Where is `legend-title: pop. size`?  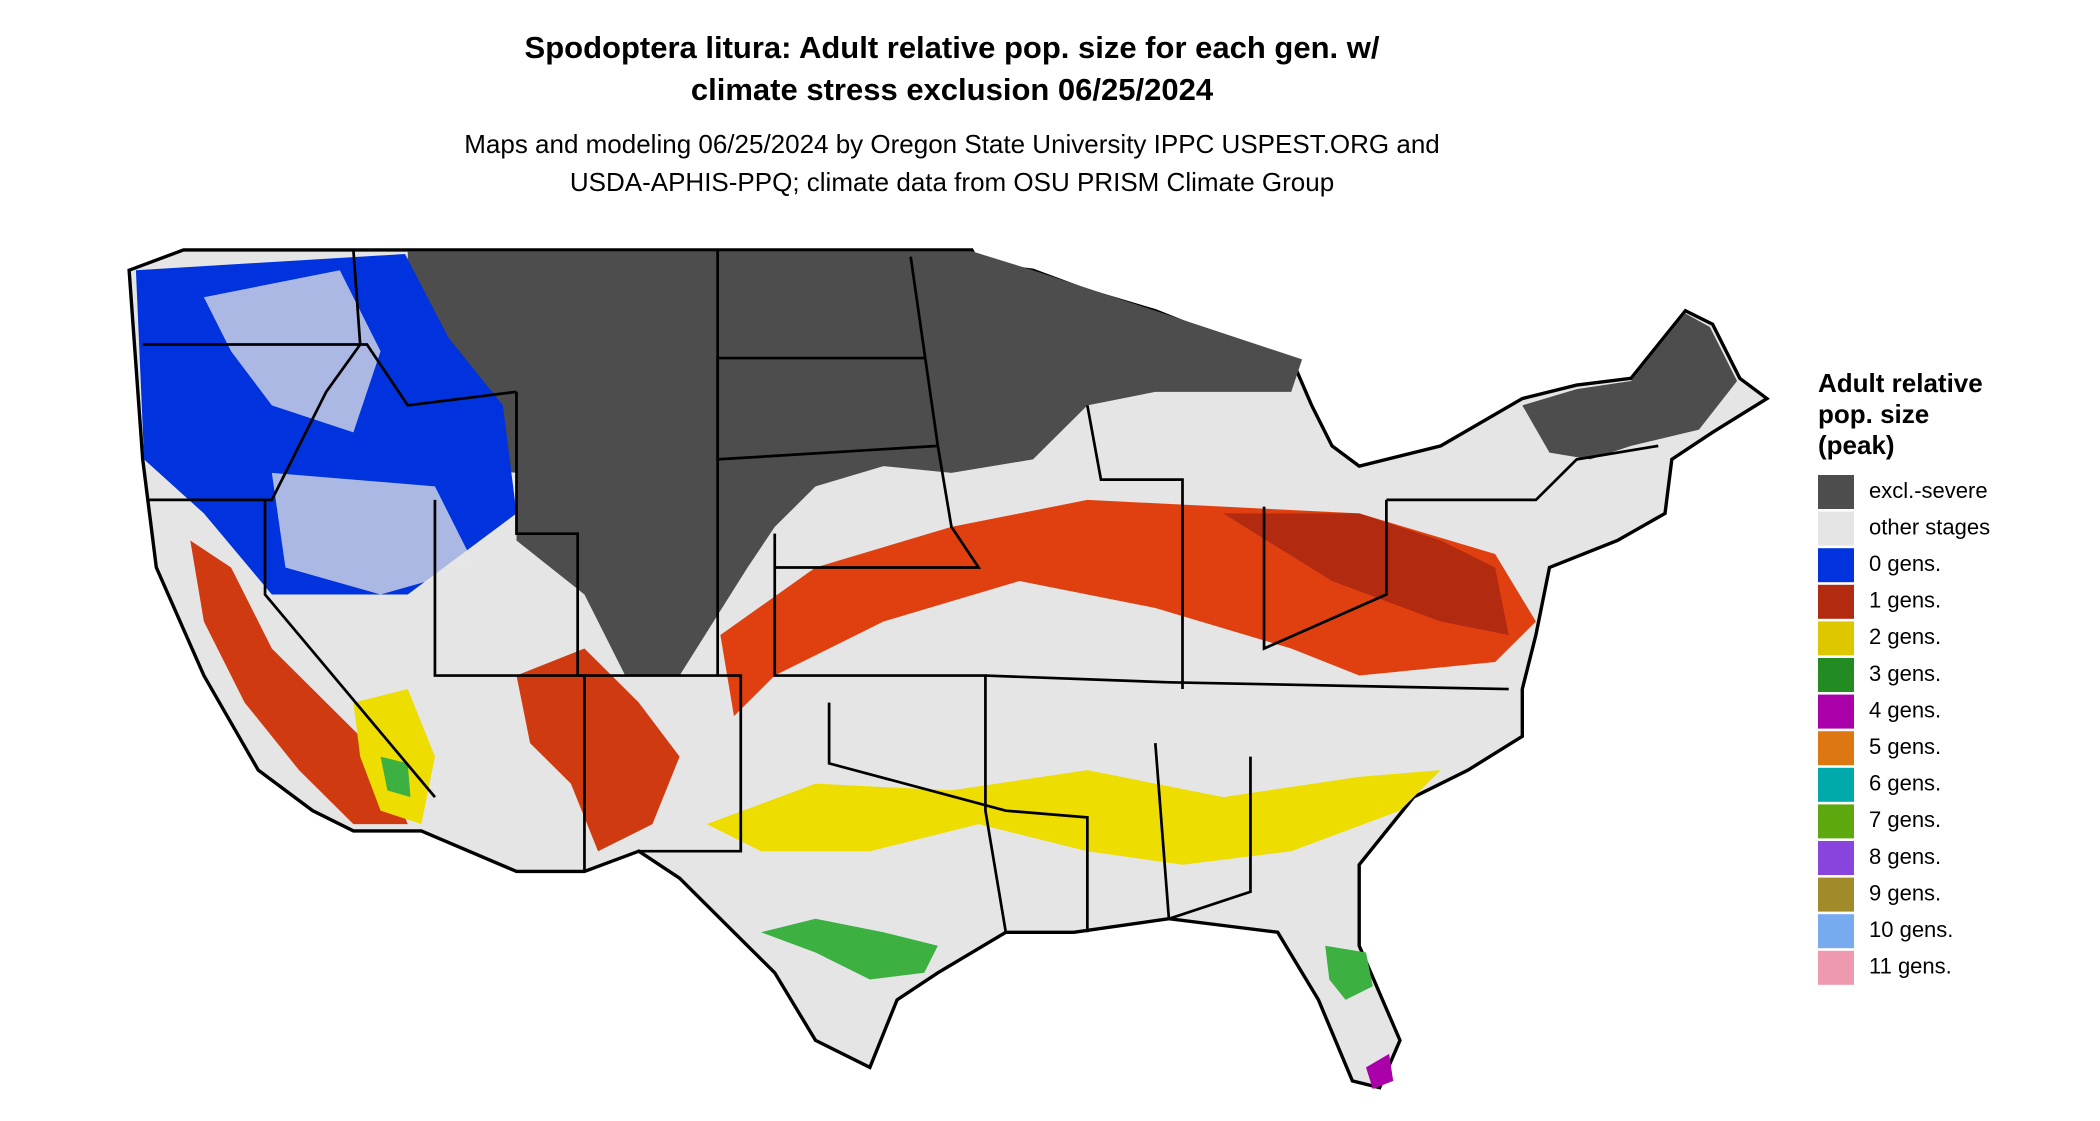 legend-title: pop. size is located at coordinates (1873, 414).